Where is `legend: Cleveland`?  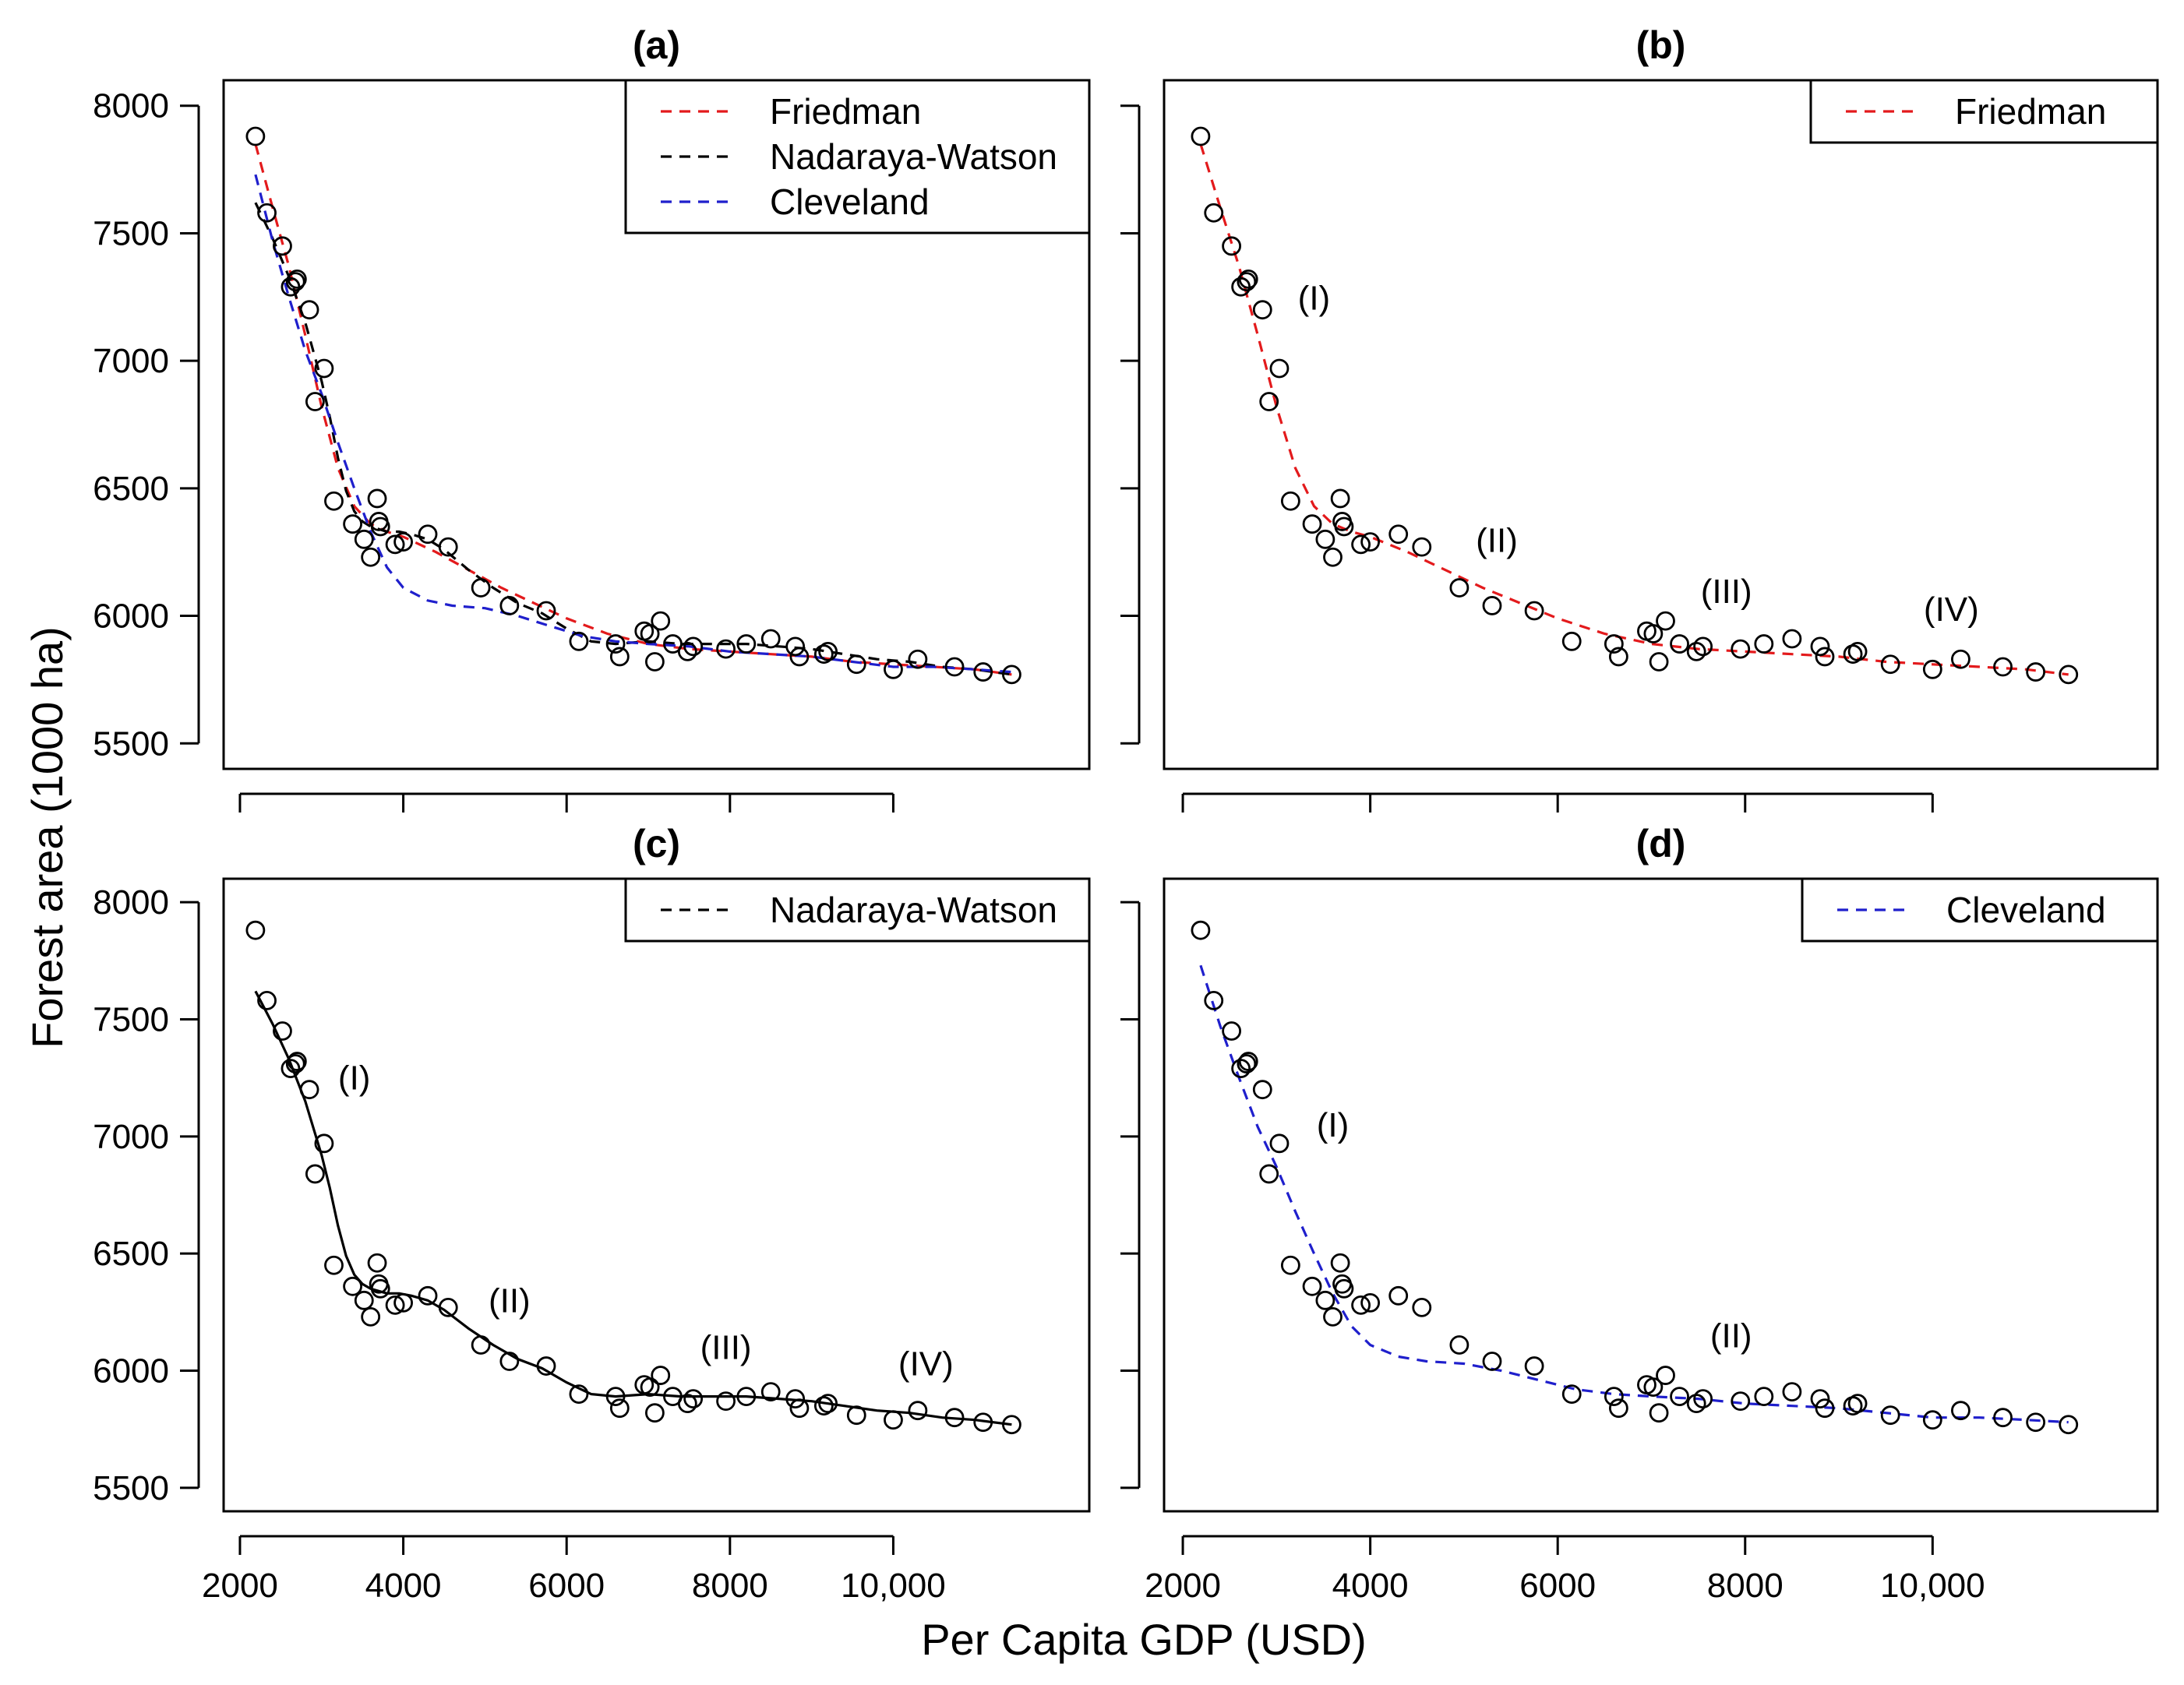 legend: Cleveland is located at coordinates (1980, 910).